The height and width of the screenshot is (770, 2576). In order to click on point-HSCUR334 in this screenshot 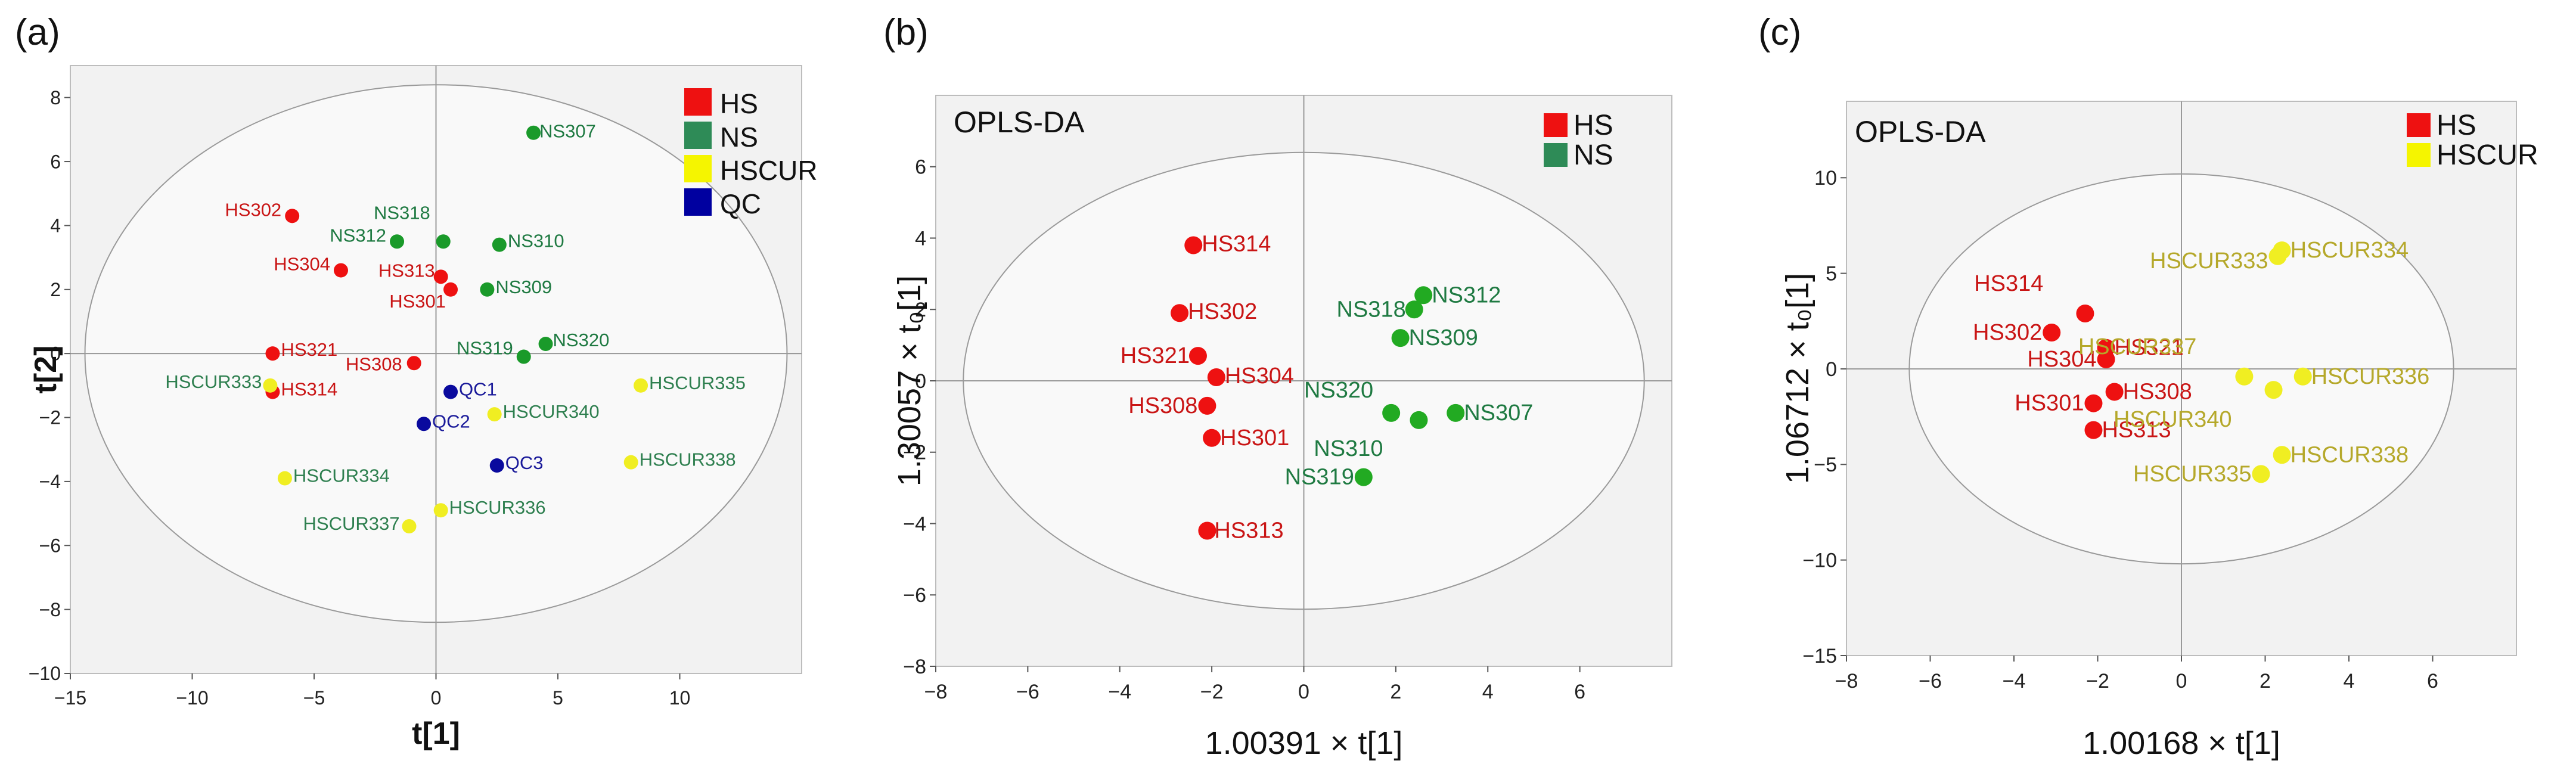, I will do `click(285, 478)`.